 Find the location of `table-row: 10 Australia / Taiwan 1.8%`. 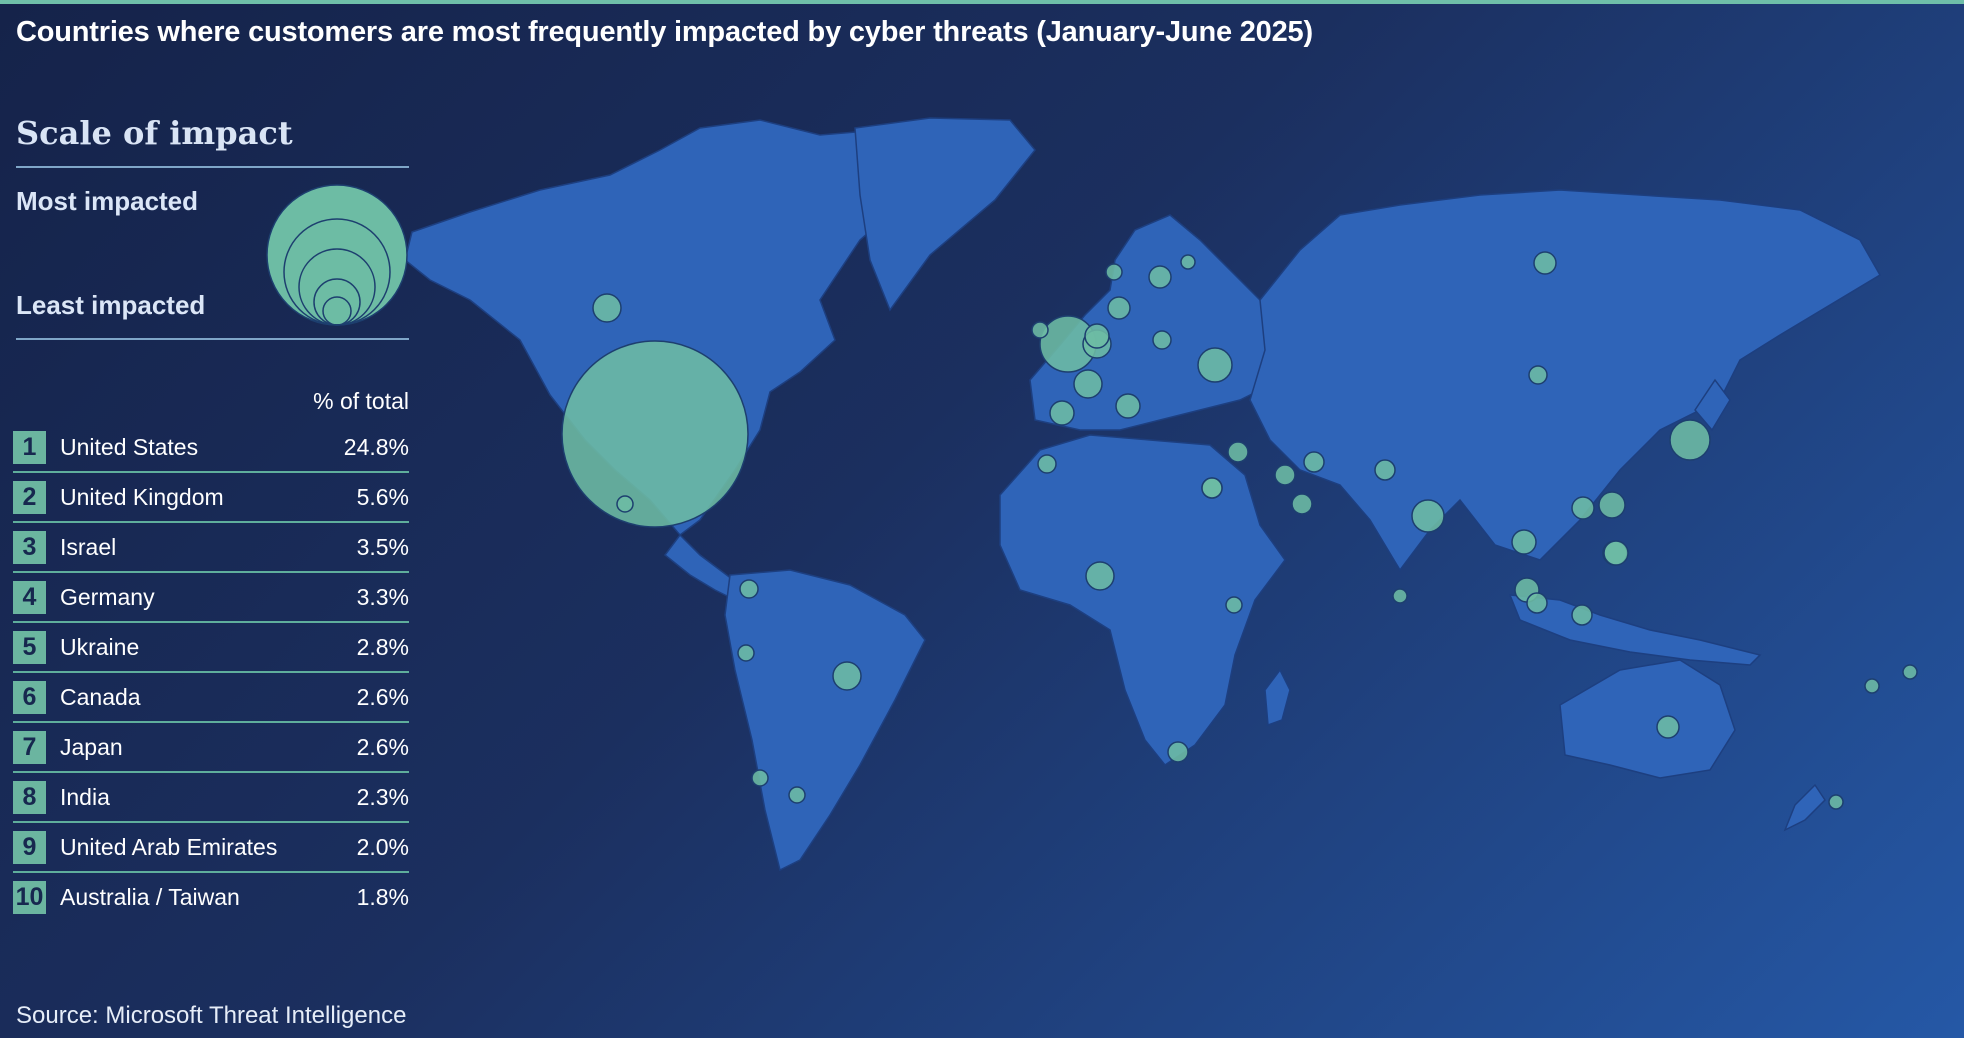

table-row: 10 Australia / Taiwan 1.8% is located at coordinates (211, 897).